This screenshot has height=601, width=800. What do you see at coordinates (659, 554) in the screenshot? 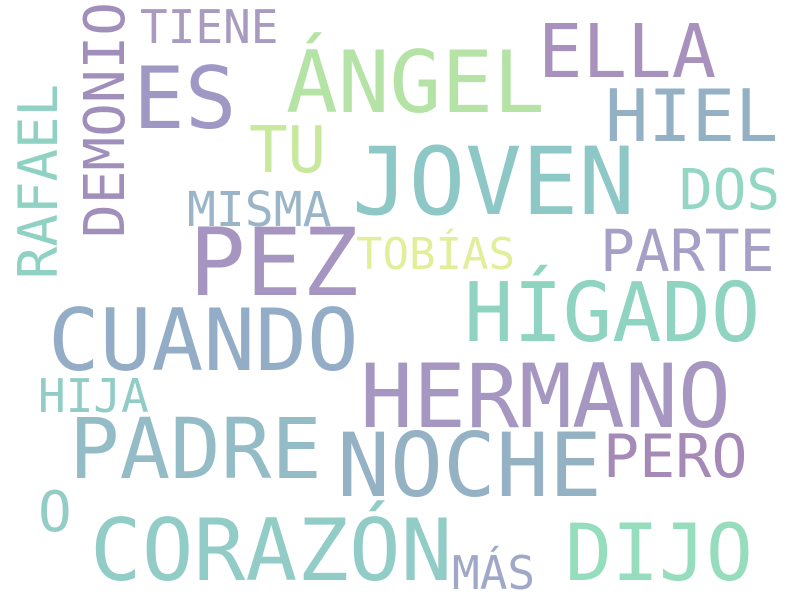
I see `word-dijo: DIJO` at bounding box center [659, 554].